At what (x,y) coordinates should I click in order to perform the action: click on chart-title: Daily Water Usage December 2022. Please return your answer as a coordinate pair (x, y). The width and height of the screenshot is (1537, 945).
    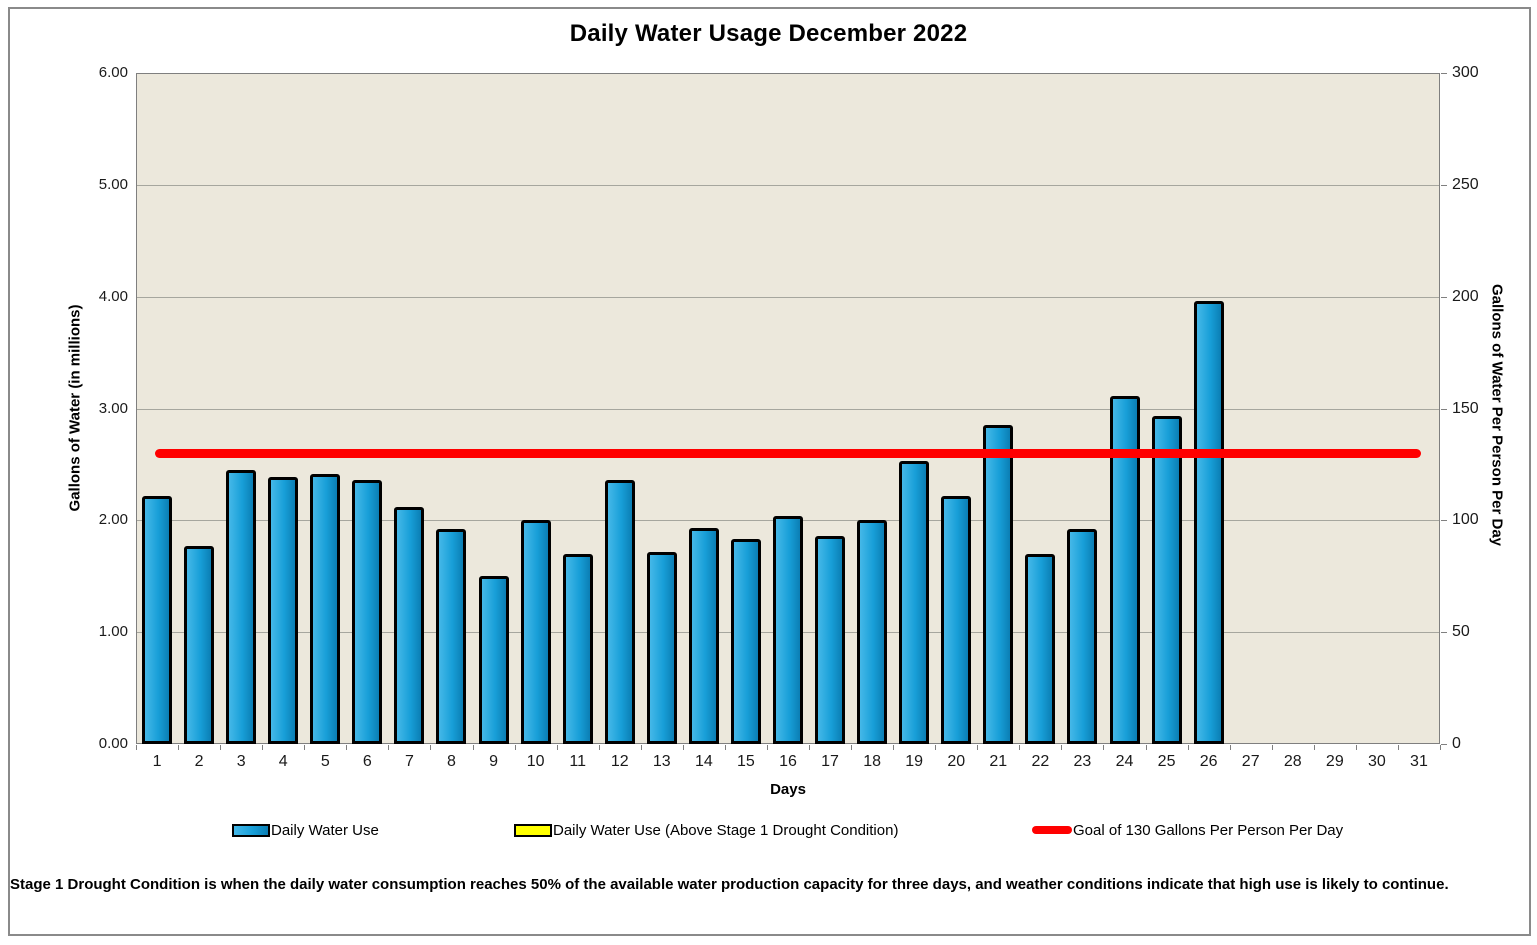
    Looking at the image, I should click on (768, 33).